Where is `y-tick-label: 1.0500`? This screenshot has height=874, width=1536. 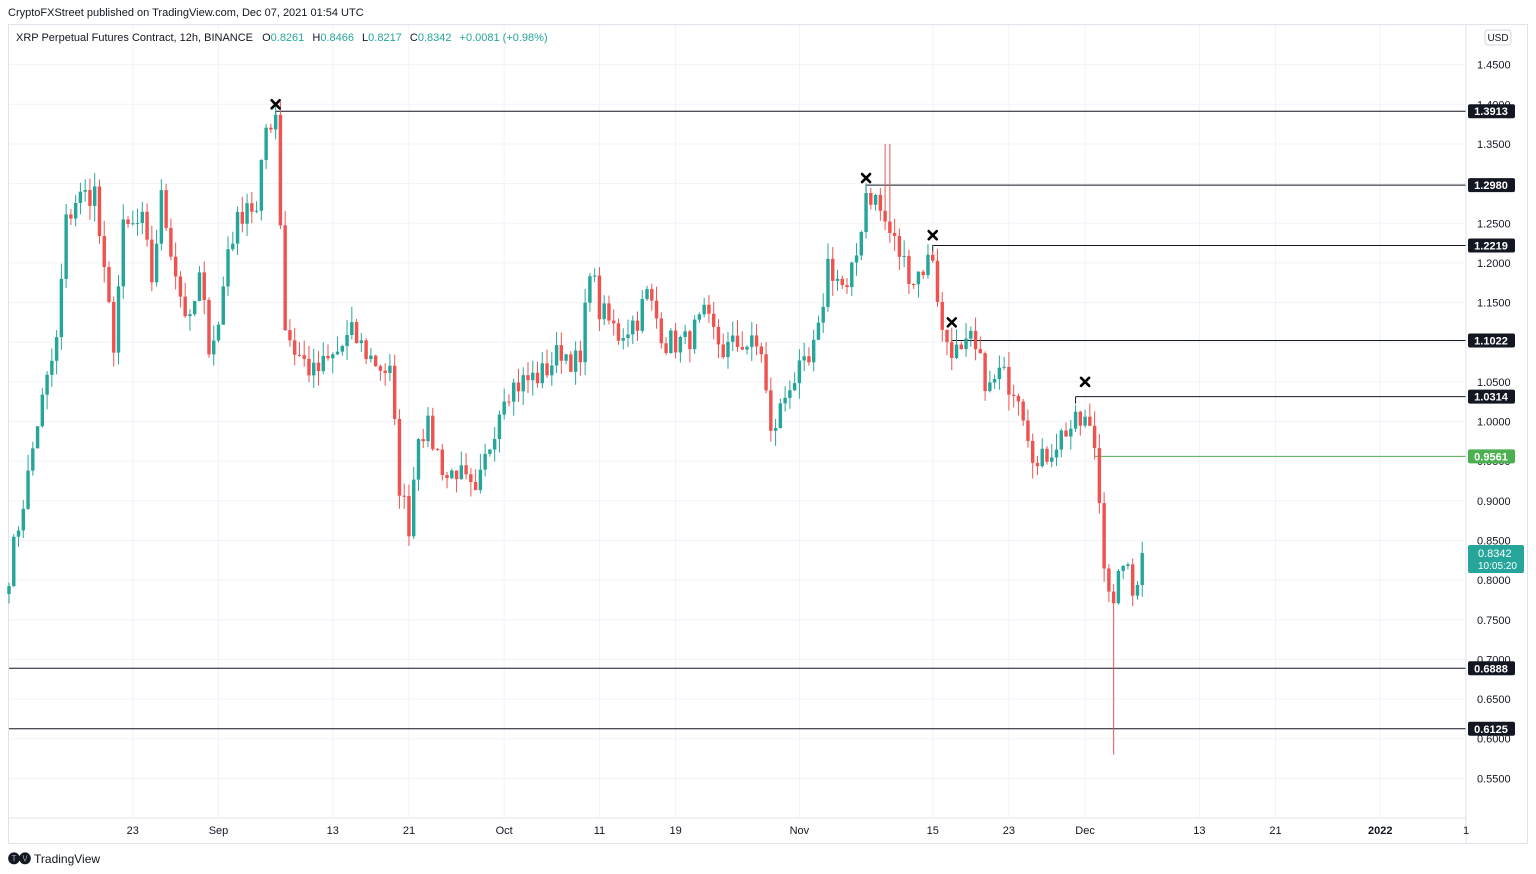 y-tick-label: 1.0500 is located at coordinates (1494, 383).